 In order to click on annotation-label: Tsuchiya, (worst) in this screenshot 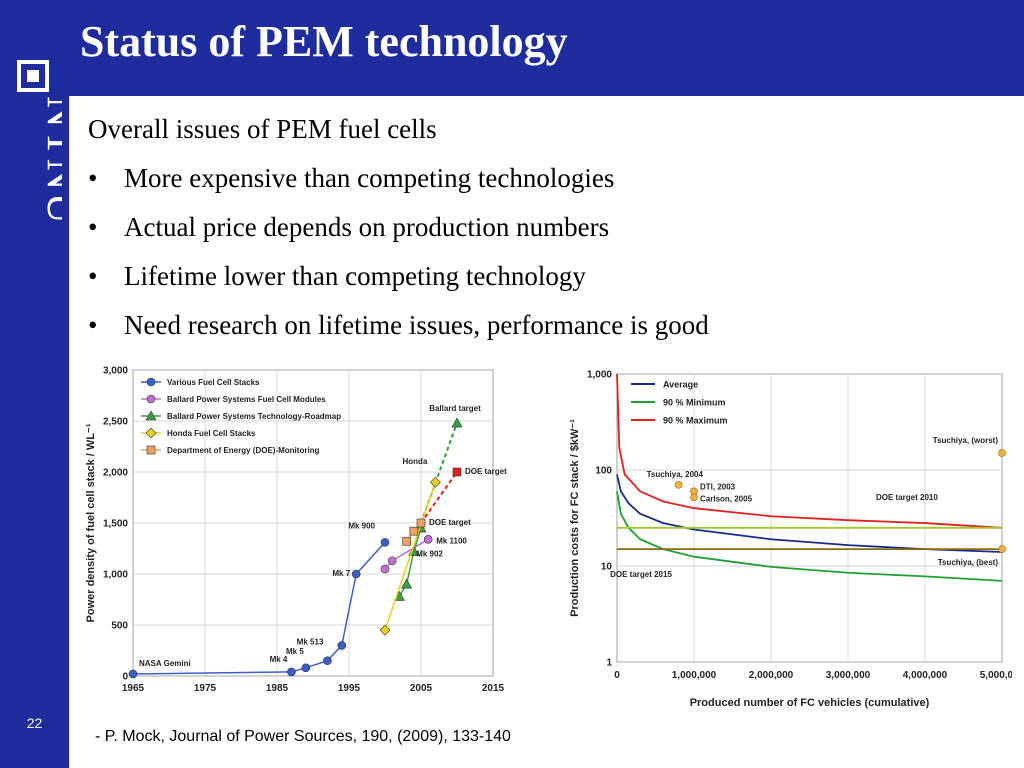, I will do `click(966, 440)`.